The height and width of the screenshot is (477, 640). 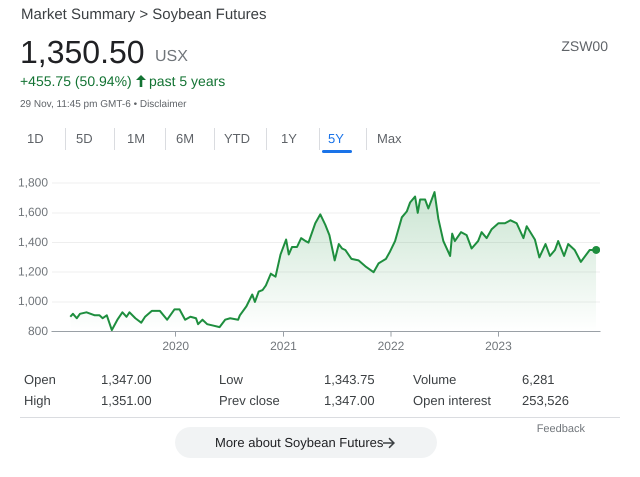 What do you see at coordinates (37, 400) in the screenshot?
I see `text: High` at bounding box center [37, 400].